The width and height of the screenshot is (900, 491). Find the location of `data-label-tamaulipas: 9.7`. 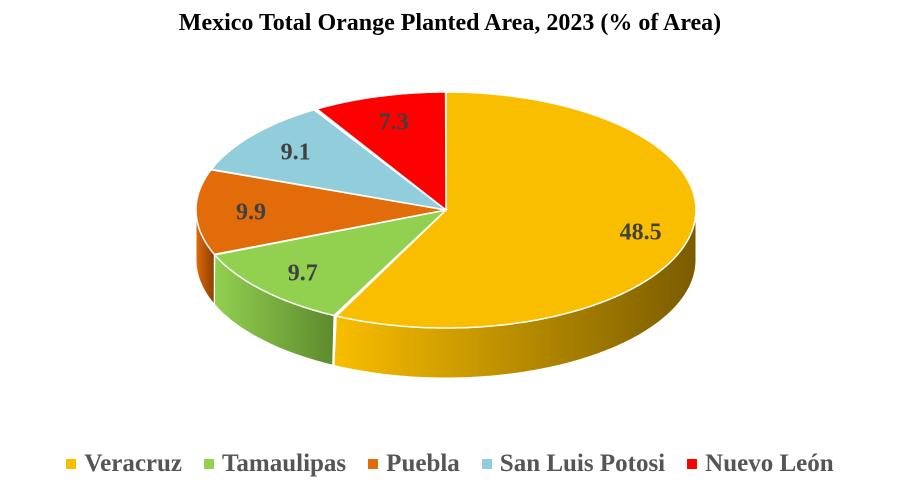

data-label-tamaulipas: 9.7 is located at coordinates (303, 273).